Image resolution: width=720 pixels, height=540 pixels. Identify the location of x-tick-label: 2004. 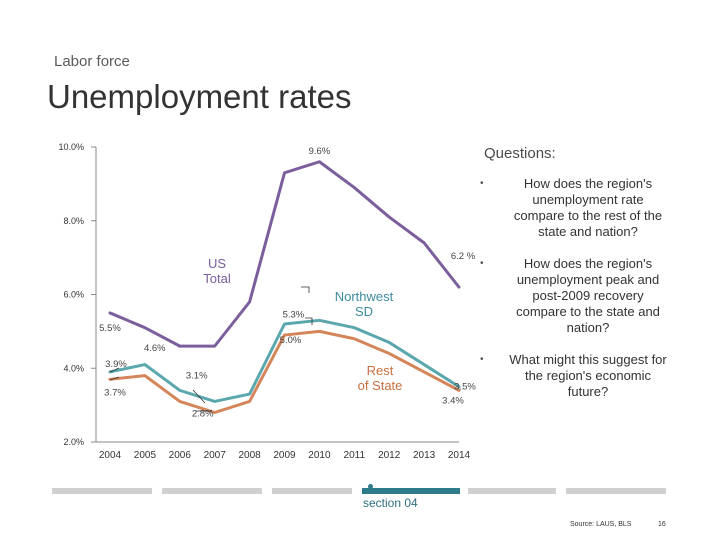
(110, 455).